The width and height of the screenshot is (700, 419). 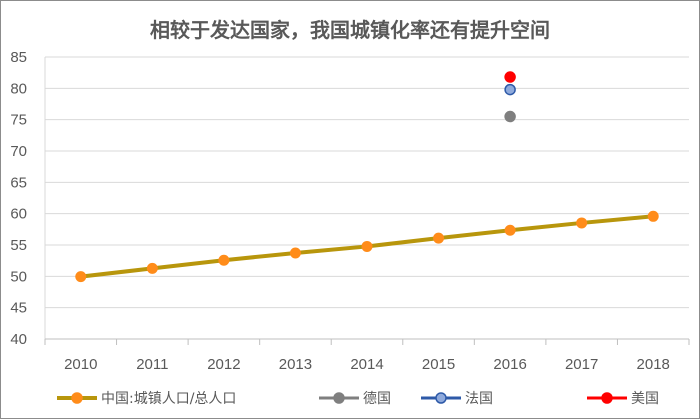 What do you see at coordinates (18, 88) in the screenshot?
I see `y-tick-label: 80` at bounding box center [18, 88].